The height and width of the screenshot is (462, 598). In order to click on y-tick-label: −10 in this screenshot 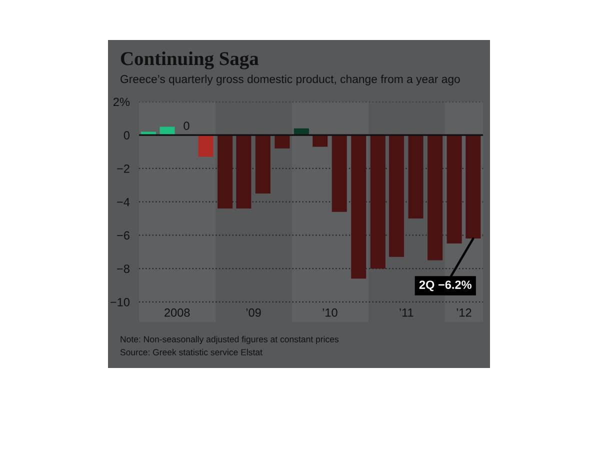, I will do `click(120, 302)`.